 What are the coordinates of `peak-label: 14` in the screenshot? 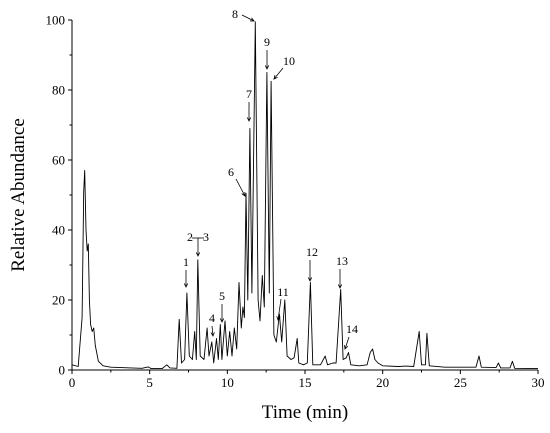 It's located at (352, 329).